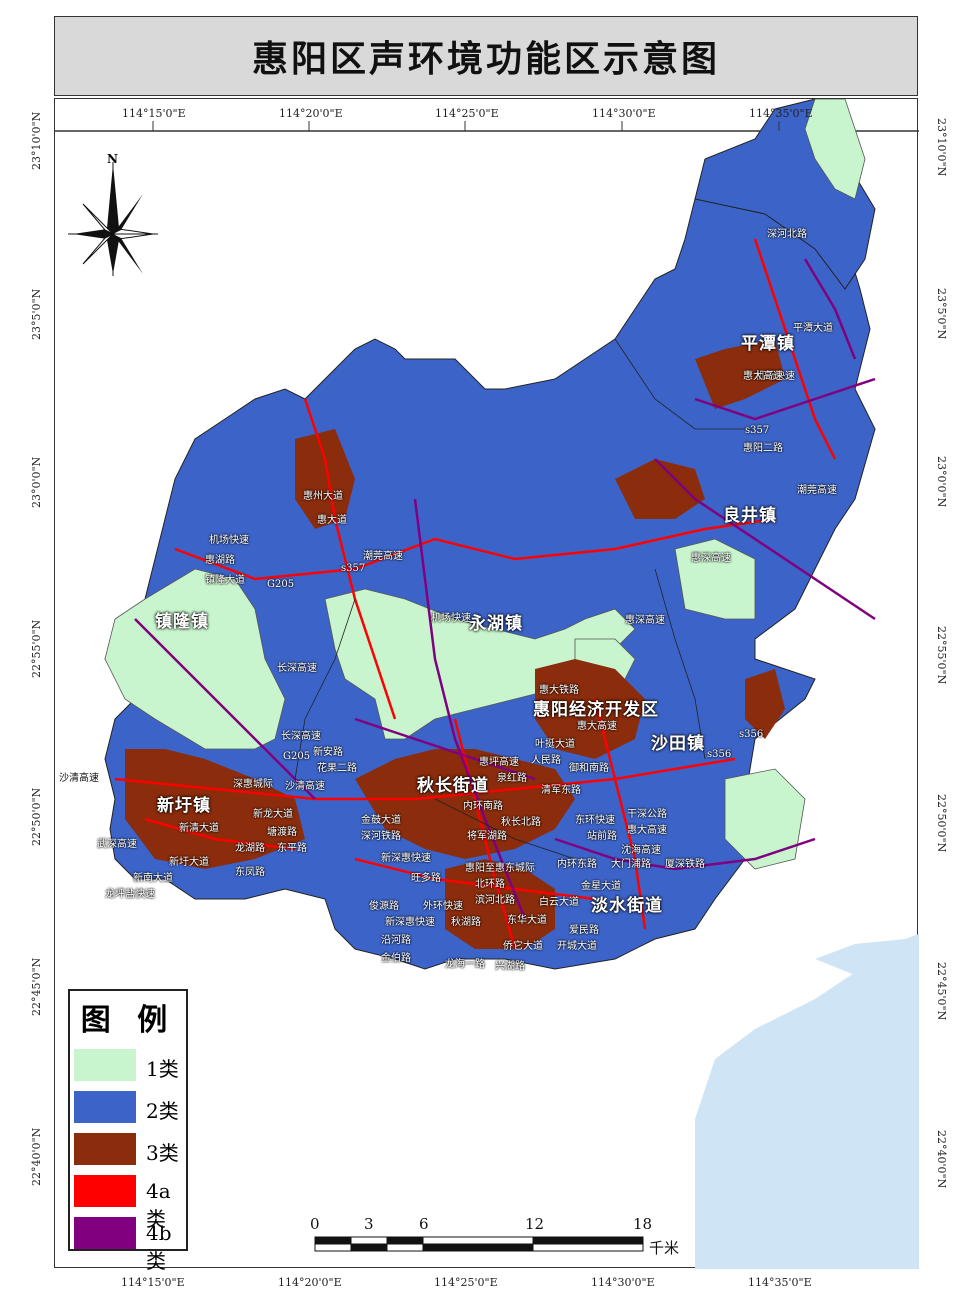 The height and width of the screenshot is (1304, 978). What do you see at coordinates (396, 940) in the screenshot?
I see `road-label: 沿河路` at bounding box center [396, 940].